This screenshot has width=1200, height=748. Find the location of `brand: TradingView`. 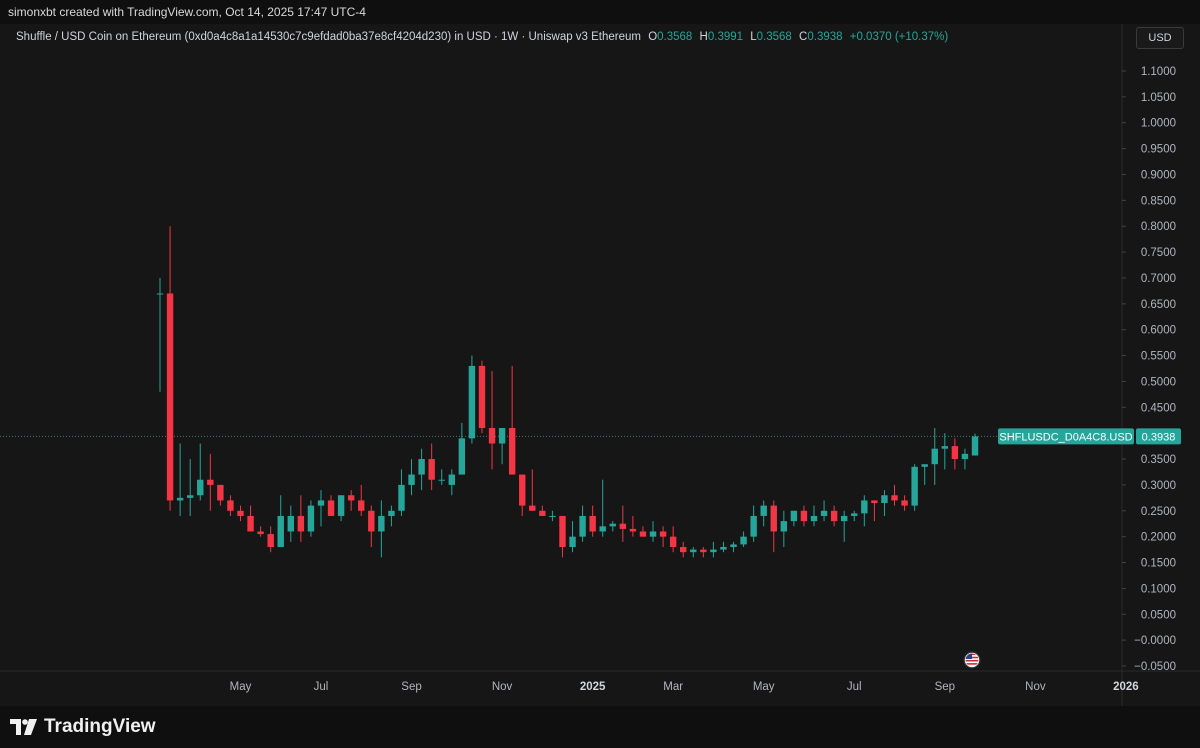

brand: TradingView is located at coordinates (83, 727).